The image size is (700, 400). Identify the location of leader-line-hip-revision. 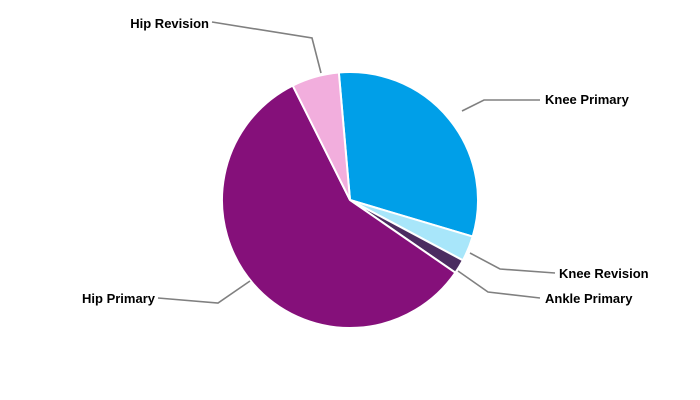
(266, 47).